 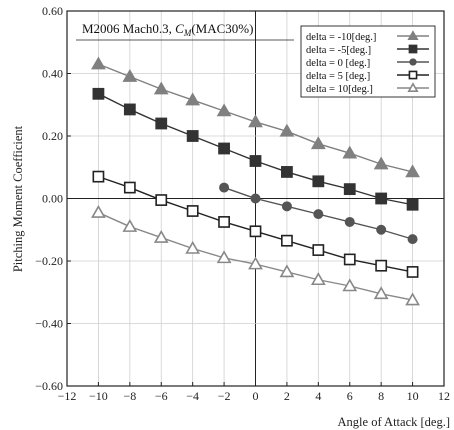 I want to click on x-tick-label: 10, so click(x=413, y=396).